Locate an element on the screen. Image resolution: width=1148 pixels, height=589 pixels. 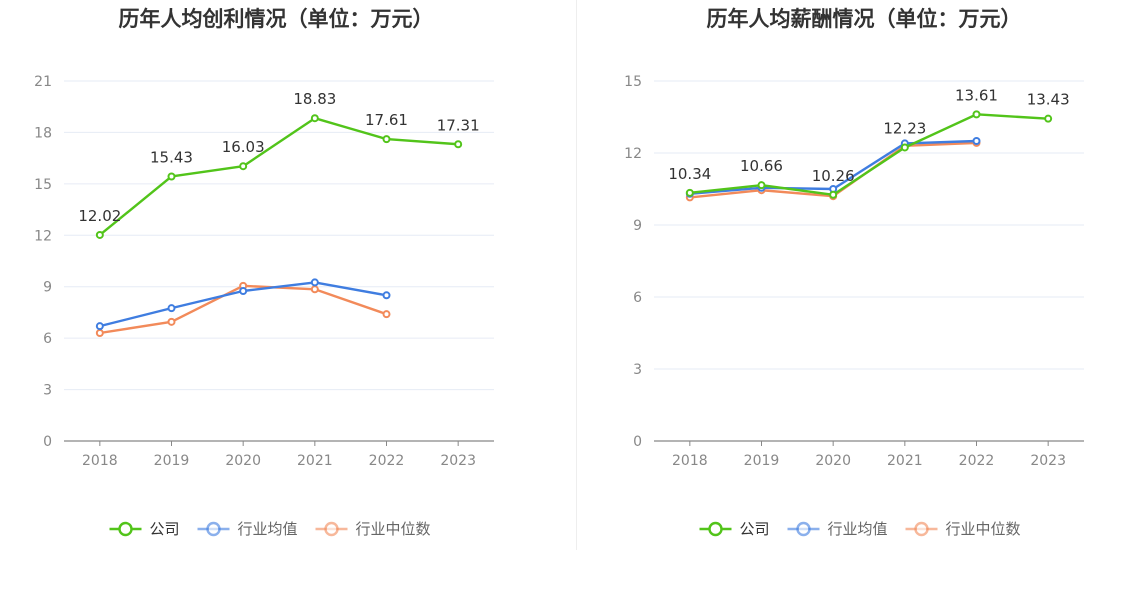
y-tick-label: 18 is located at coordinates (43, 133).